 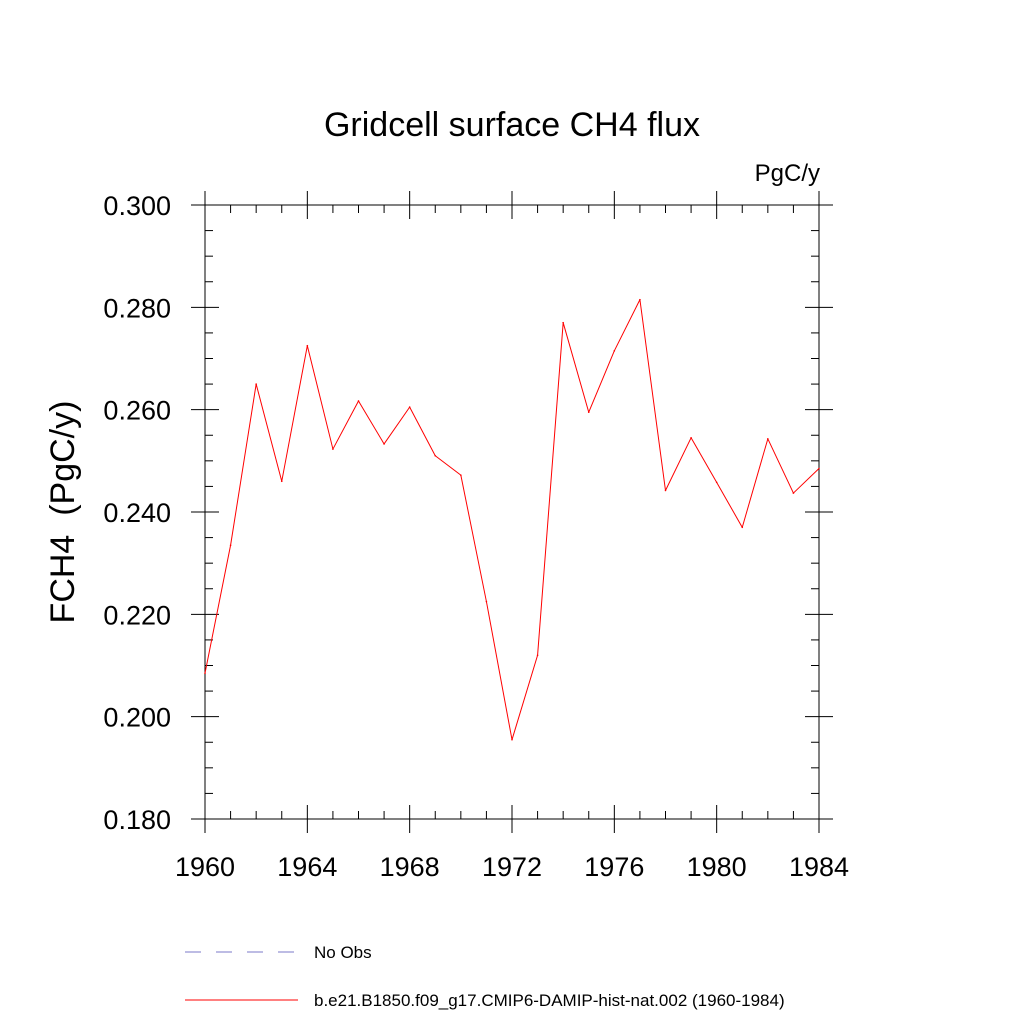 What do you see at coordinates (137, 411) in the screenshot?
I see `y-tick-label: 0.260` at bounding box center [137, 411].